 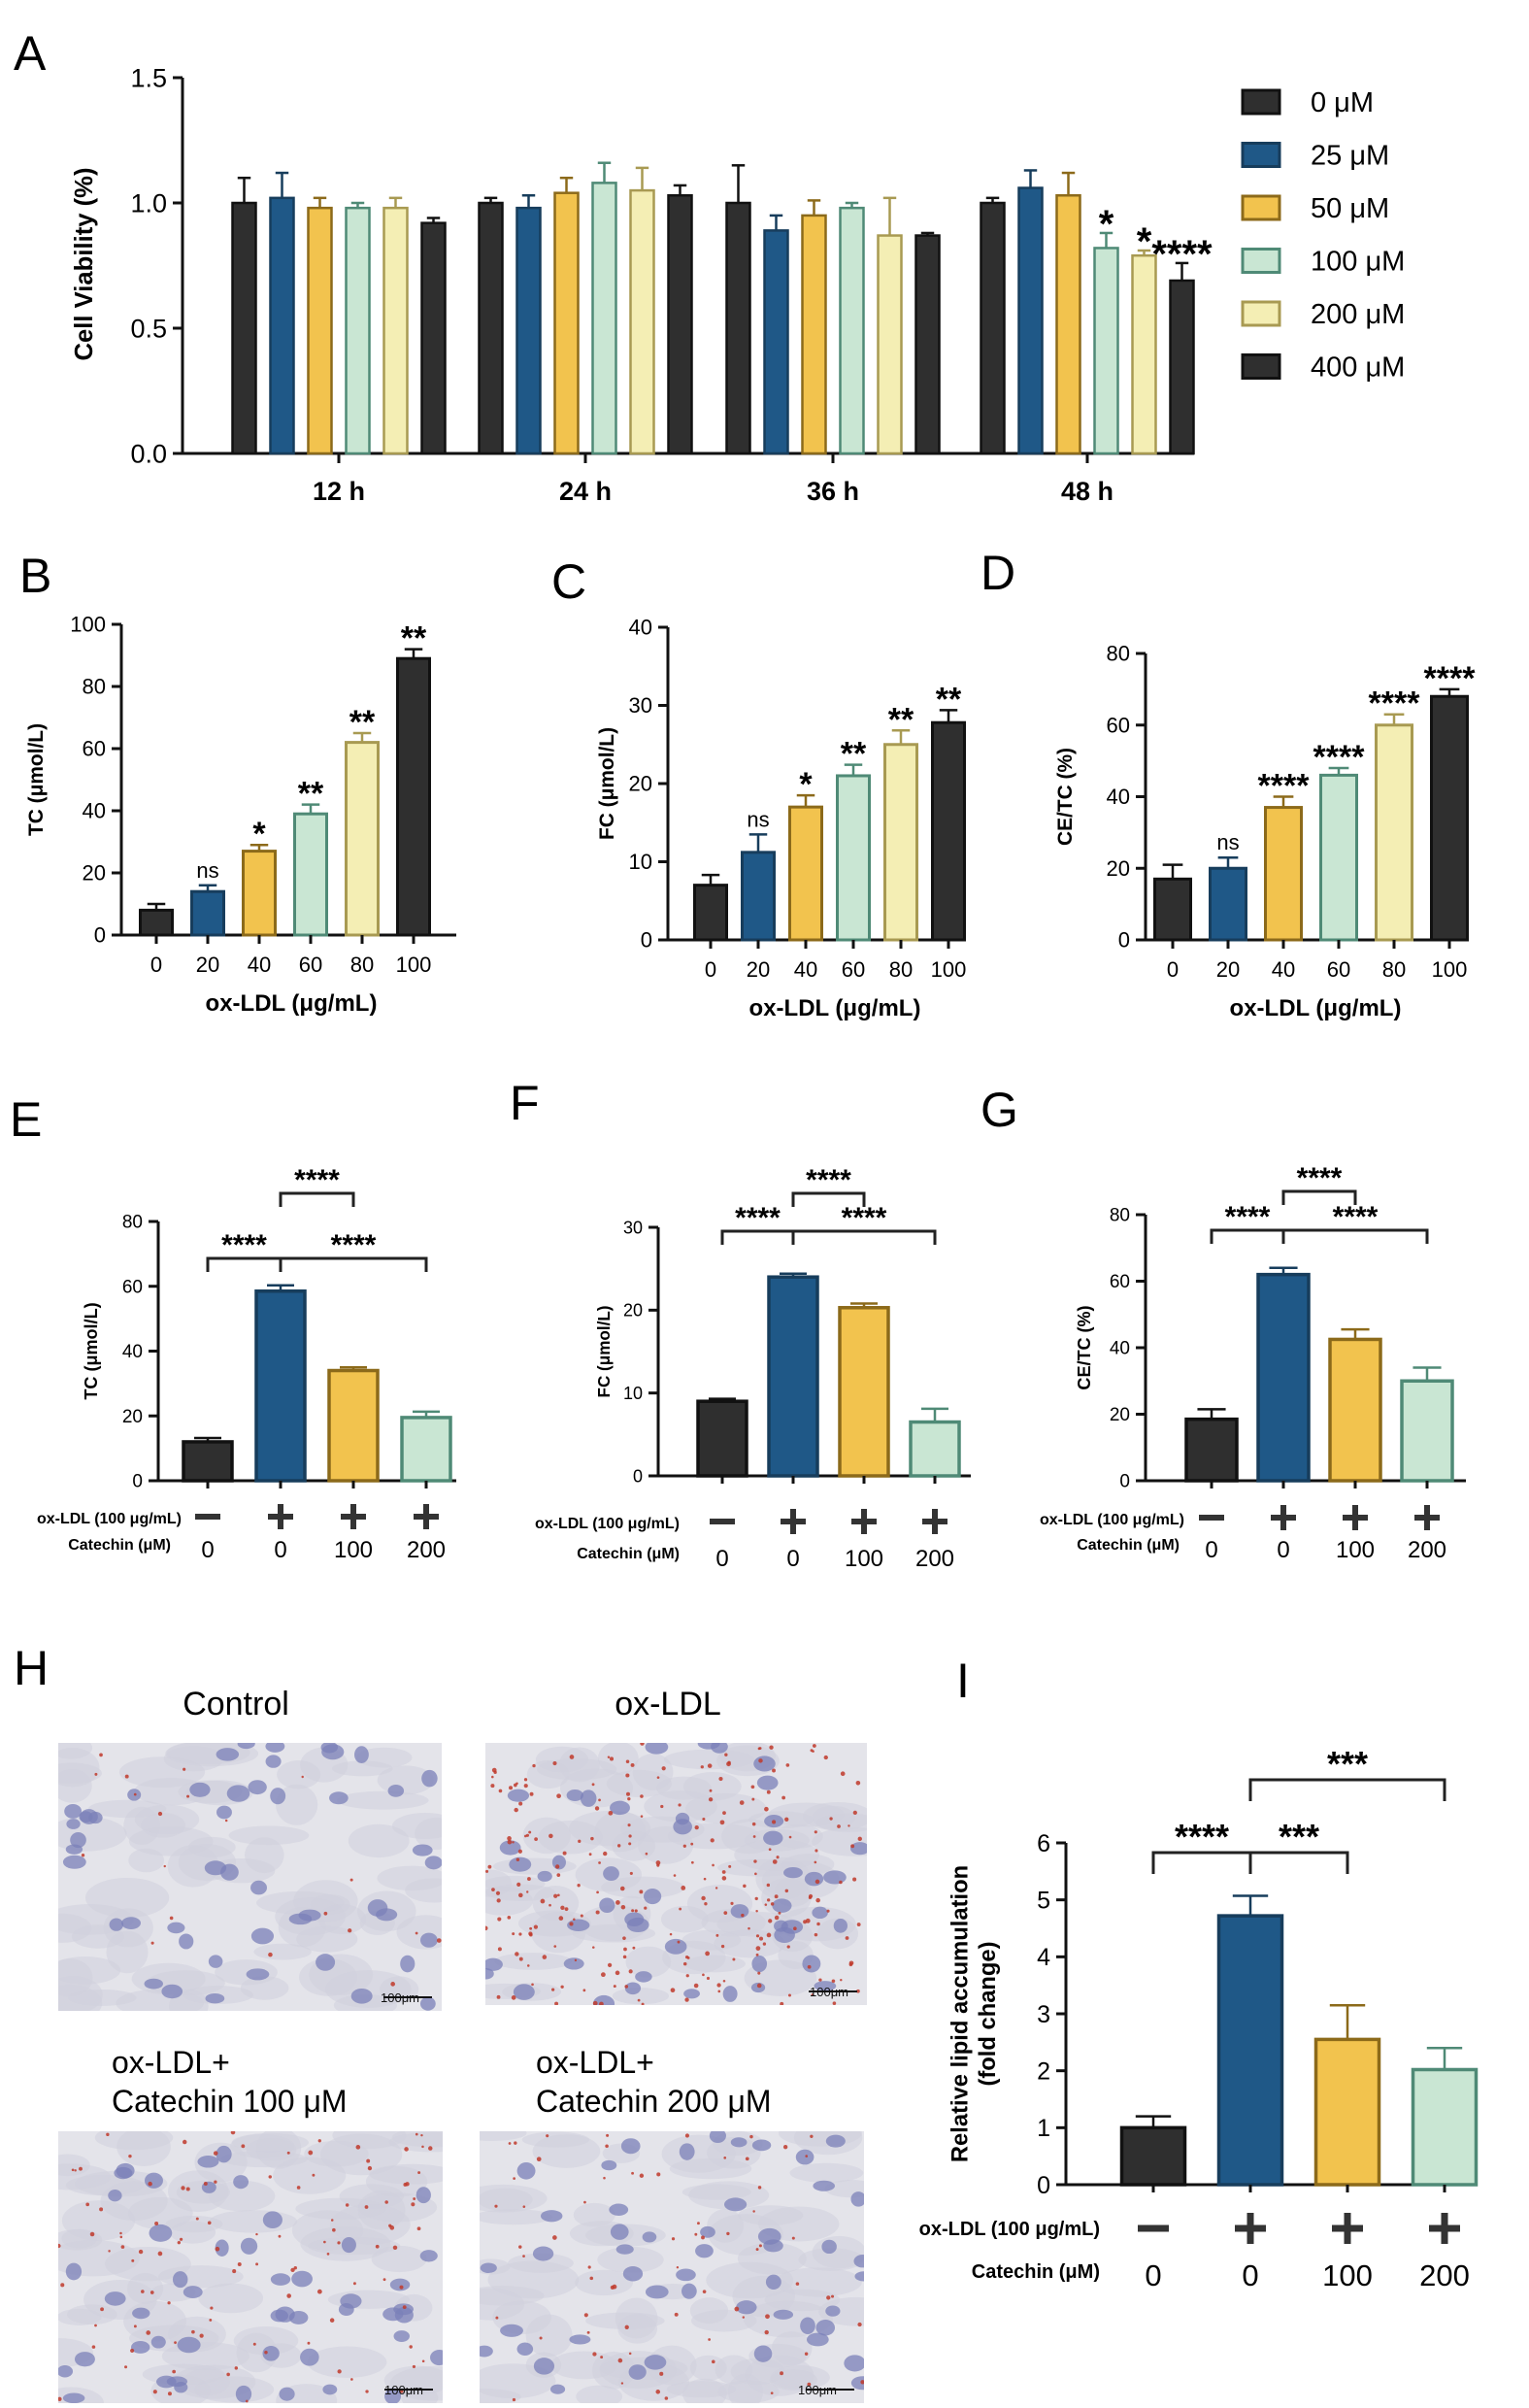 I want to click on y-tick-label: 6, so click(x=1043, y=1843).